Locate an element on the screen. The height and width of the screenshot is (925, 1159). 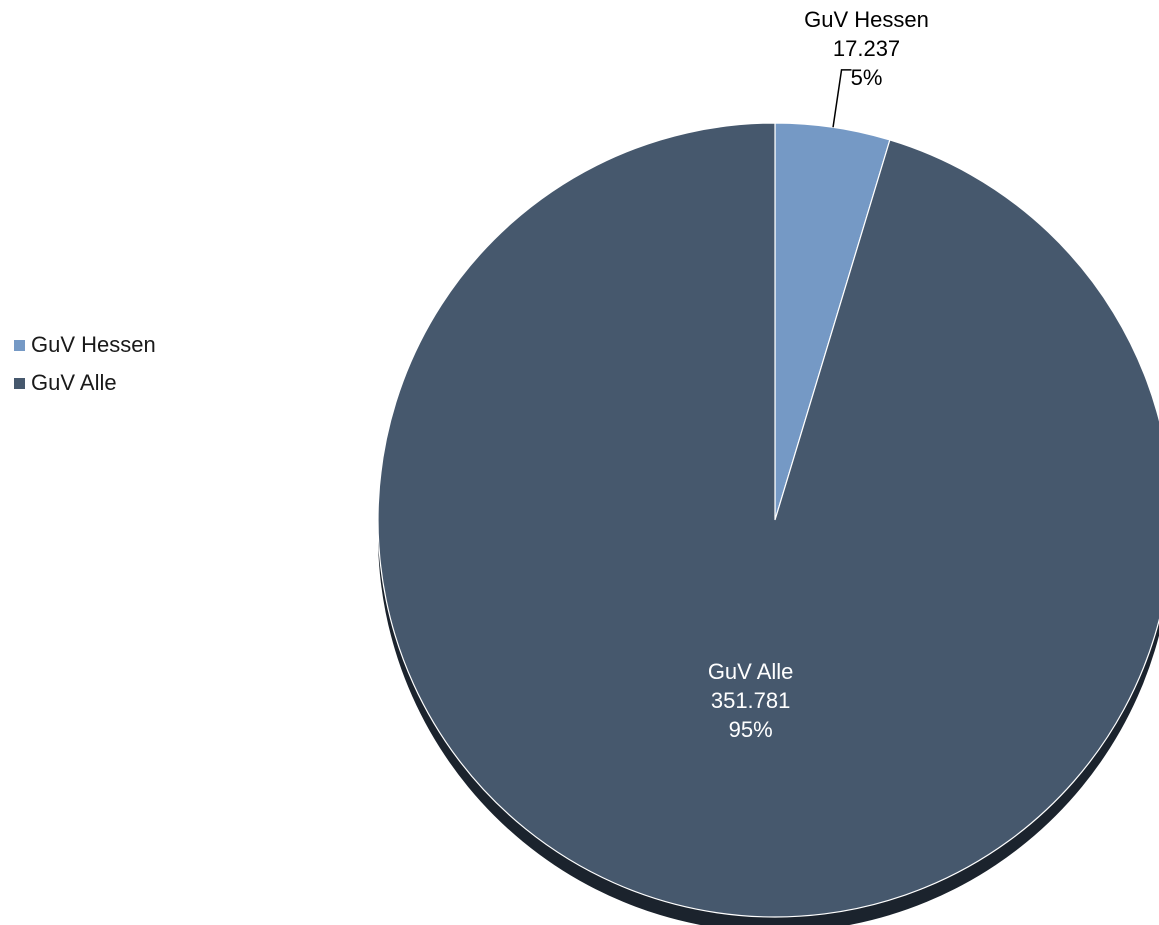
legend: GuV Hessen GuV Alle is located at coordinates (85, 364).